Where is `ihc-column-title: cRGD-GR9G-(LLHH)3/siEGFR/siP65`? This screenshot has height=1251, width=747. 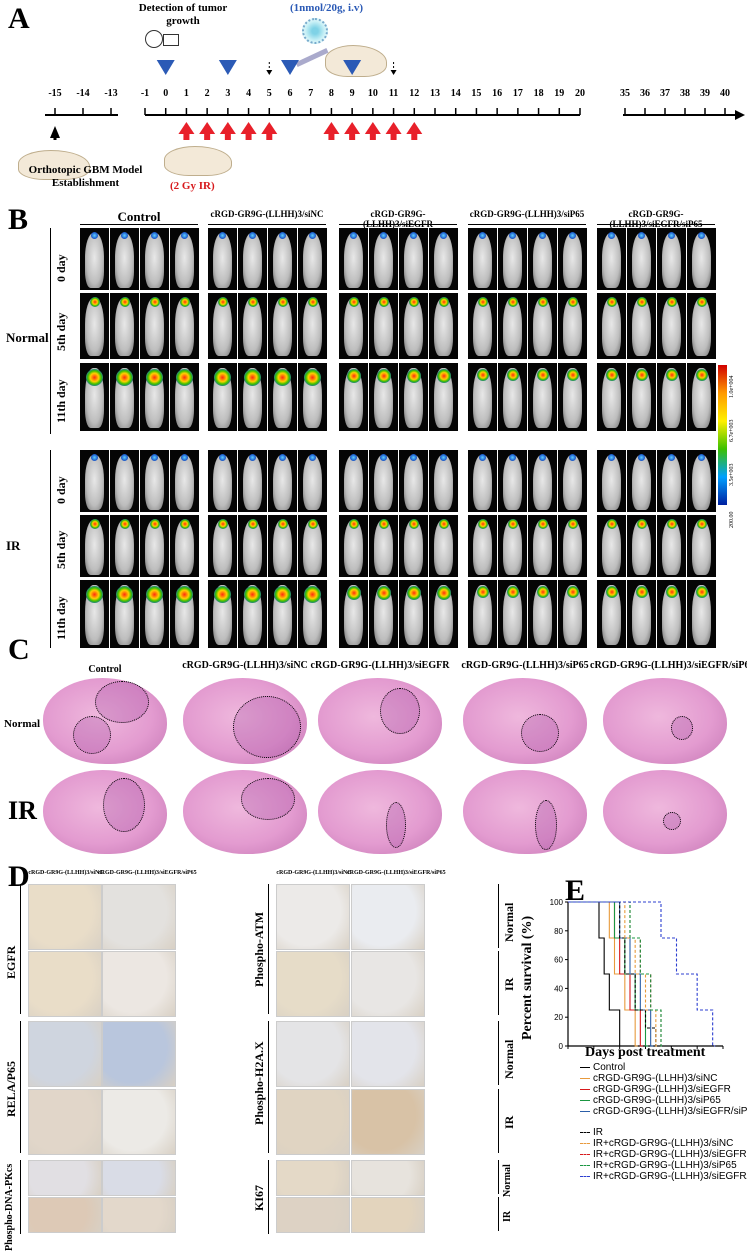 ihc-column-title: cRGD-GR9G-(LLHH)3/siEGFR/siP65 is located at coordinates (396, 873).